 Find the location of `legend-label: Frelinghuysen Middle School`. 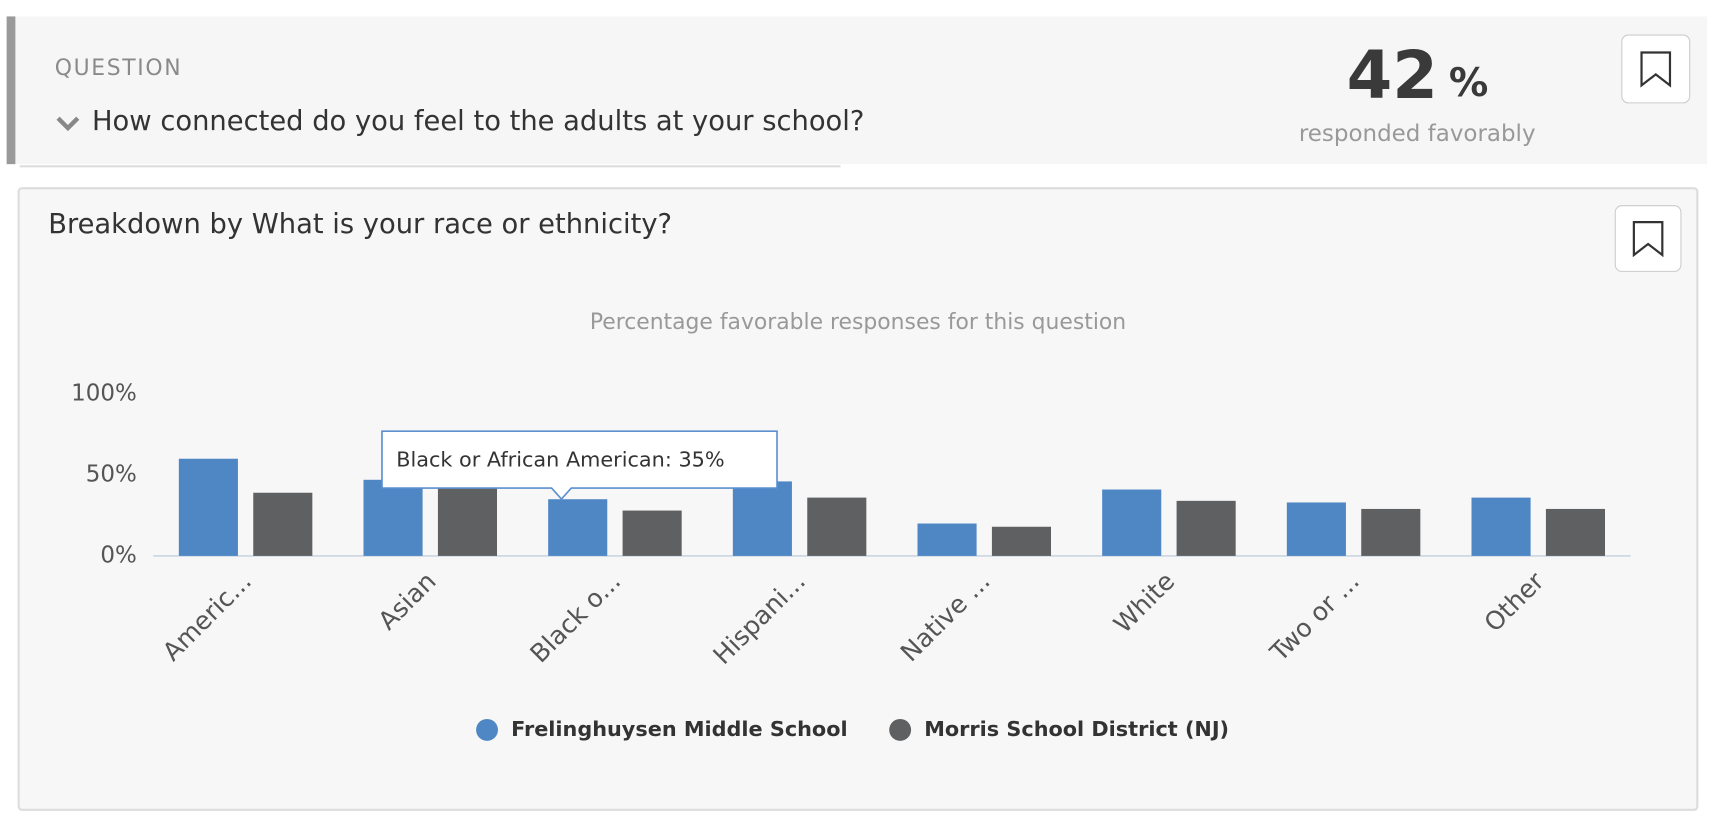

legend-label: Frelinghuysen Middle School is located at coordinates (679, 729).